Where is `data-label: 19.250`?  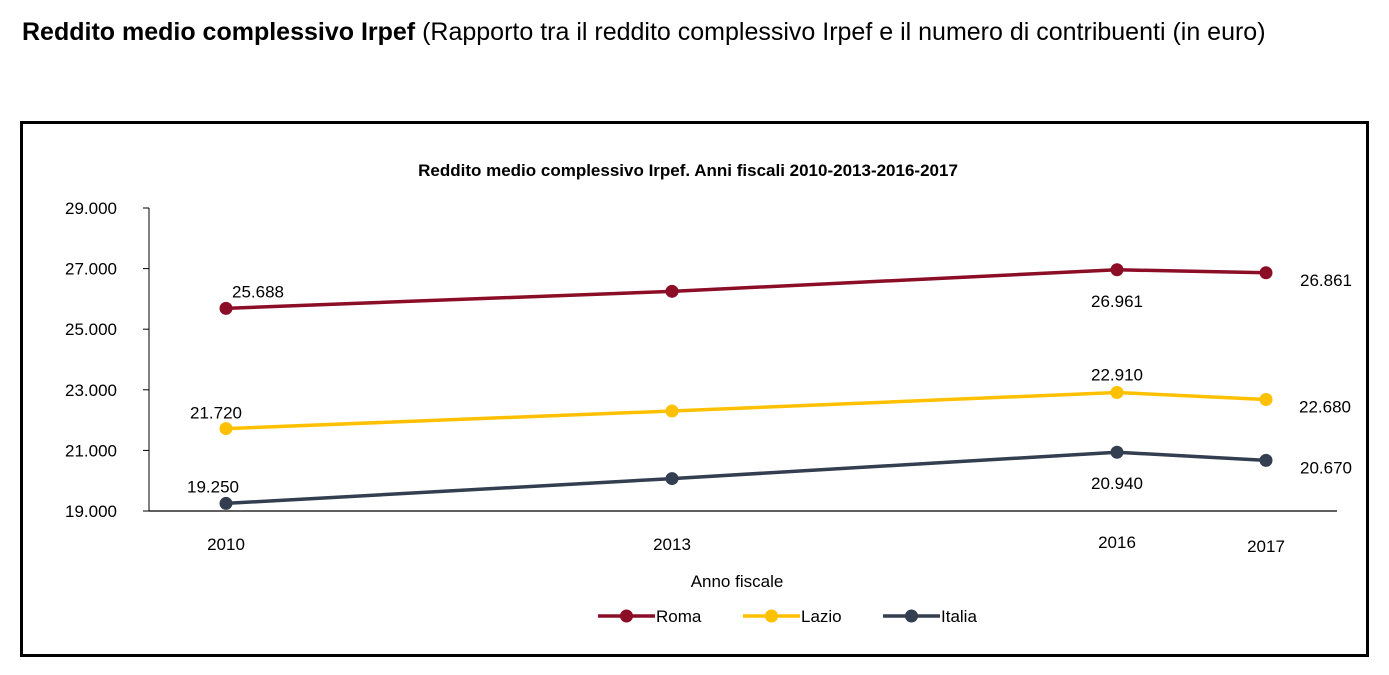
data-label: 19.250 is located at coordinates (213, 486).